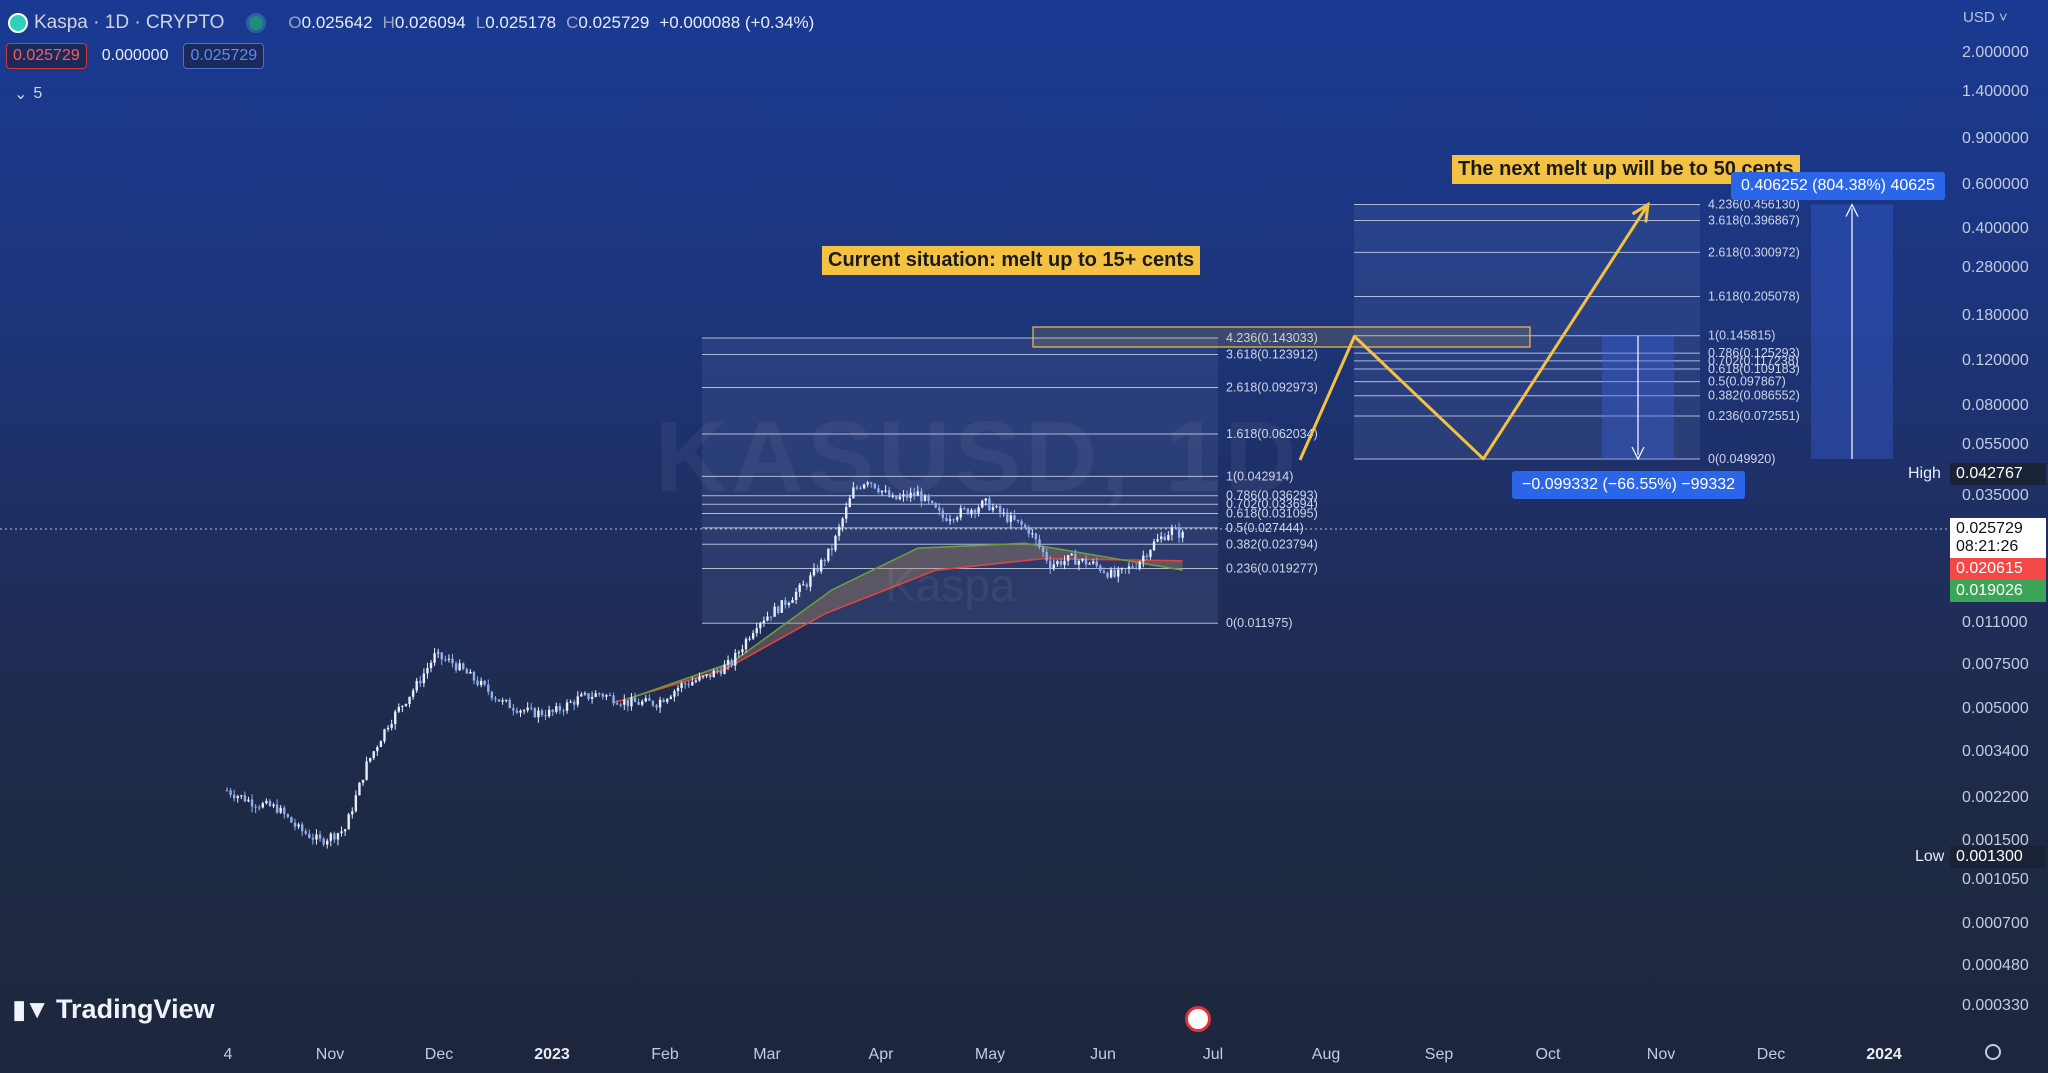  I want to click on measure-up-label: 0.406252 (804.38%) 40625, so click(1838, 186).